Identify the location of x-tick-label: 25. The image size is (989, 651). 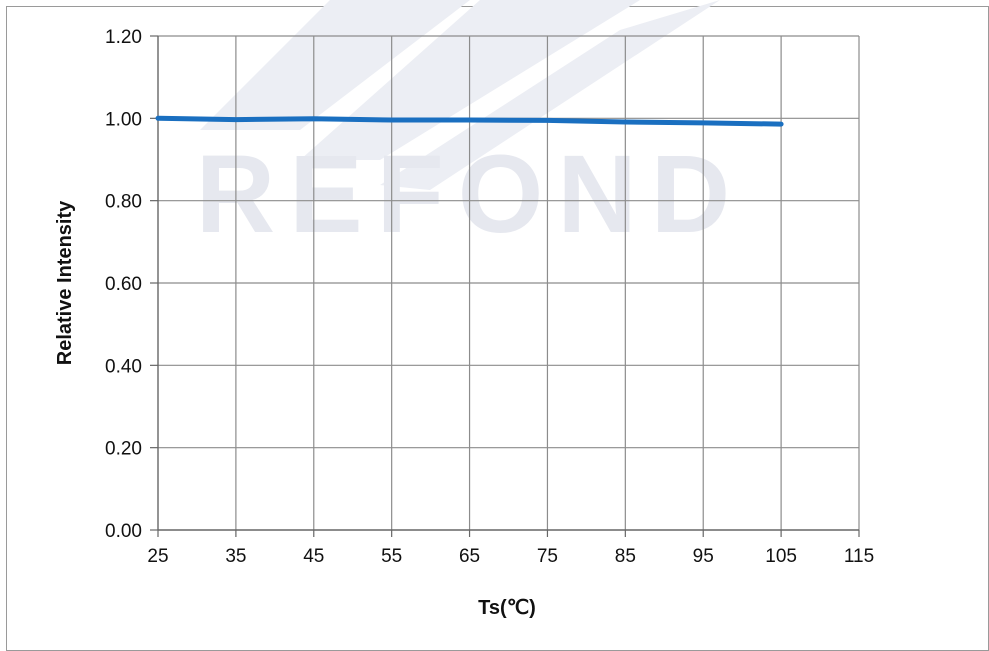
(157, 556).